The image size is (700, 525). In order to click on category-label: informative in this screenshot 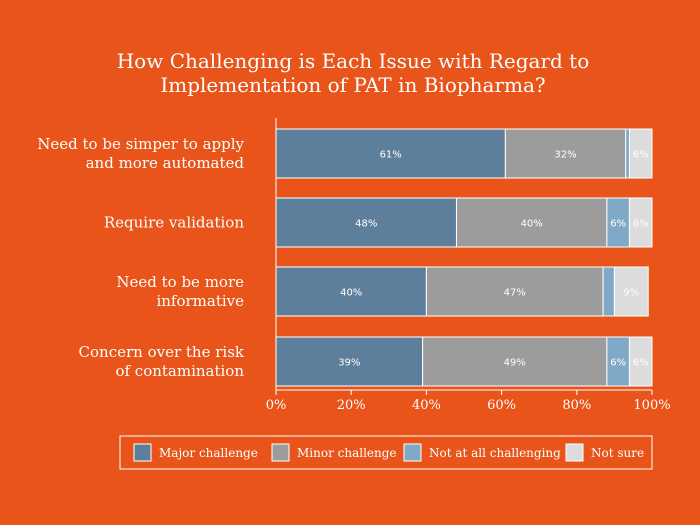, I will do `click(200, 301)`.